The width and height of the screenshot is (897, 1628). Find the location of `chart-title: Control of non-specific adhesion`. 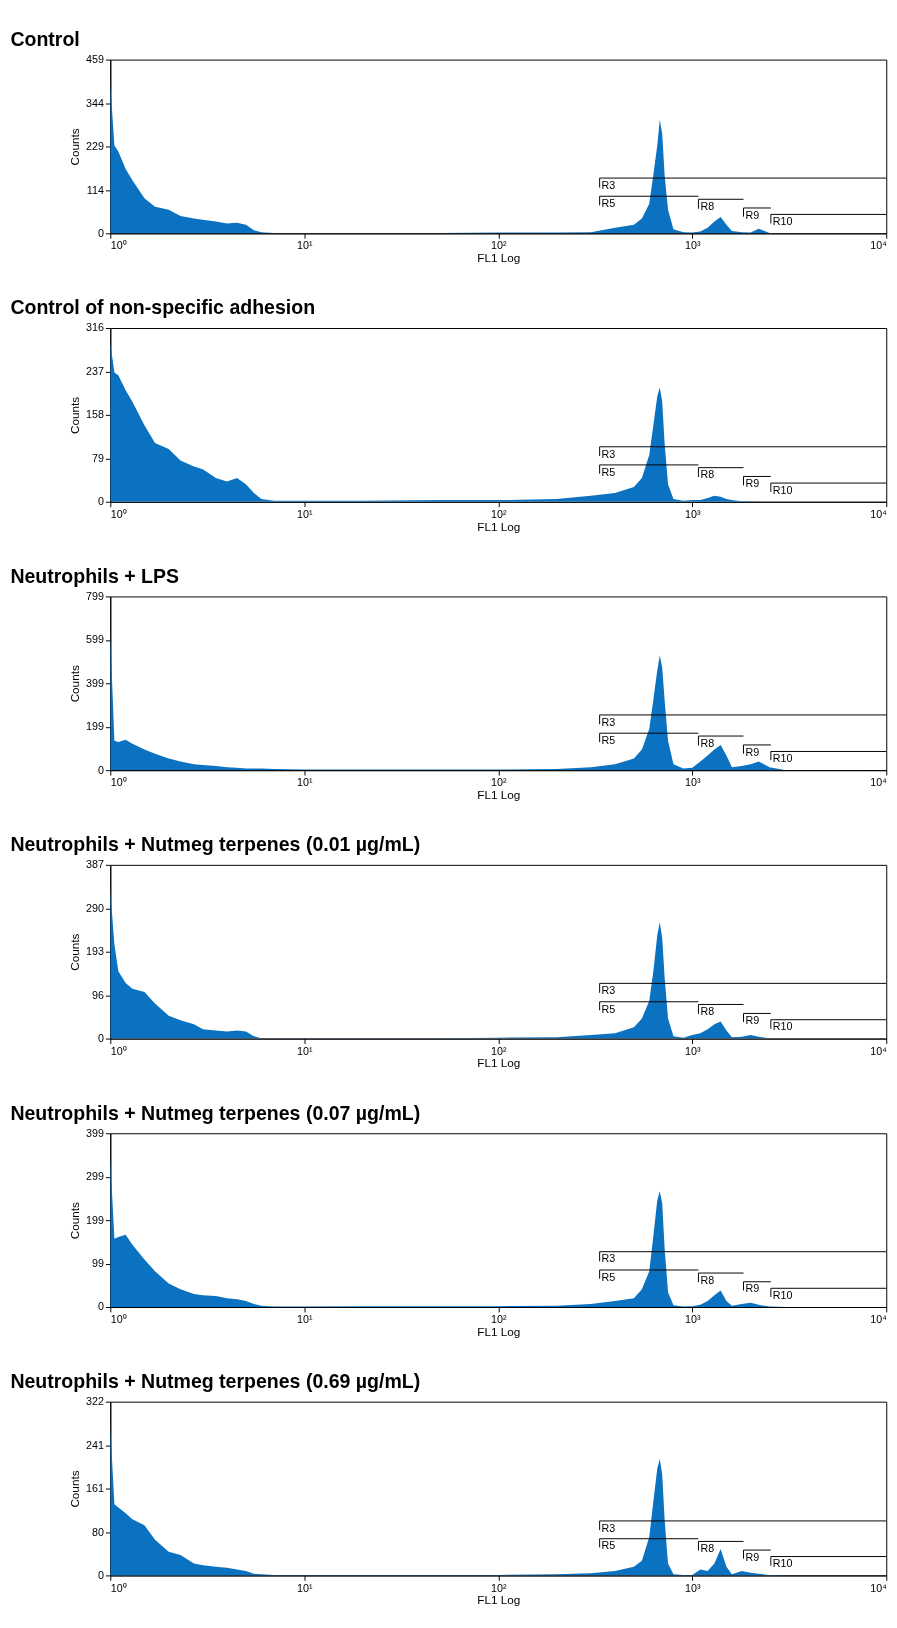

chart-title: Control of non-specific adhesion is located at coordinates (163, 307).